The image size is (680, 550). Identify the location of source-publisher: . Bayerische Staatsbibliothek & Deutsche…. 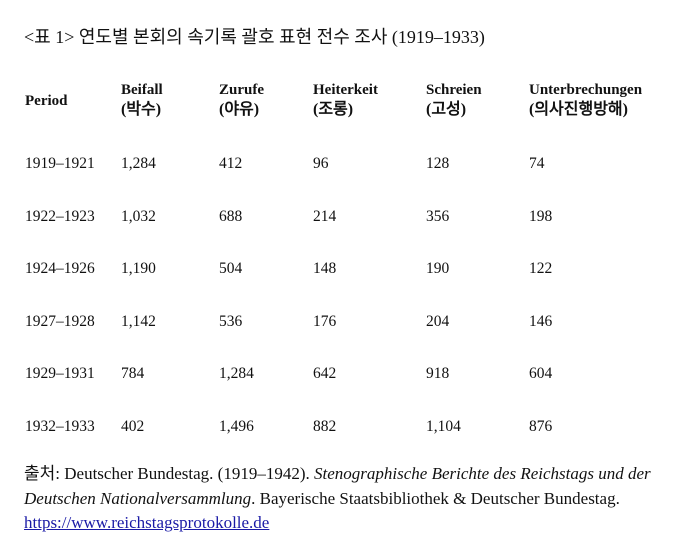
(435, 498).